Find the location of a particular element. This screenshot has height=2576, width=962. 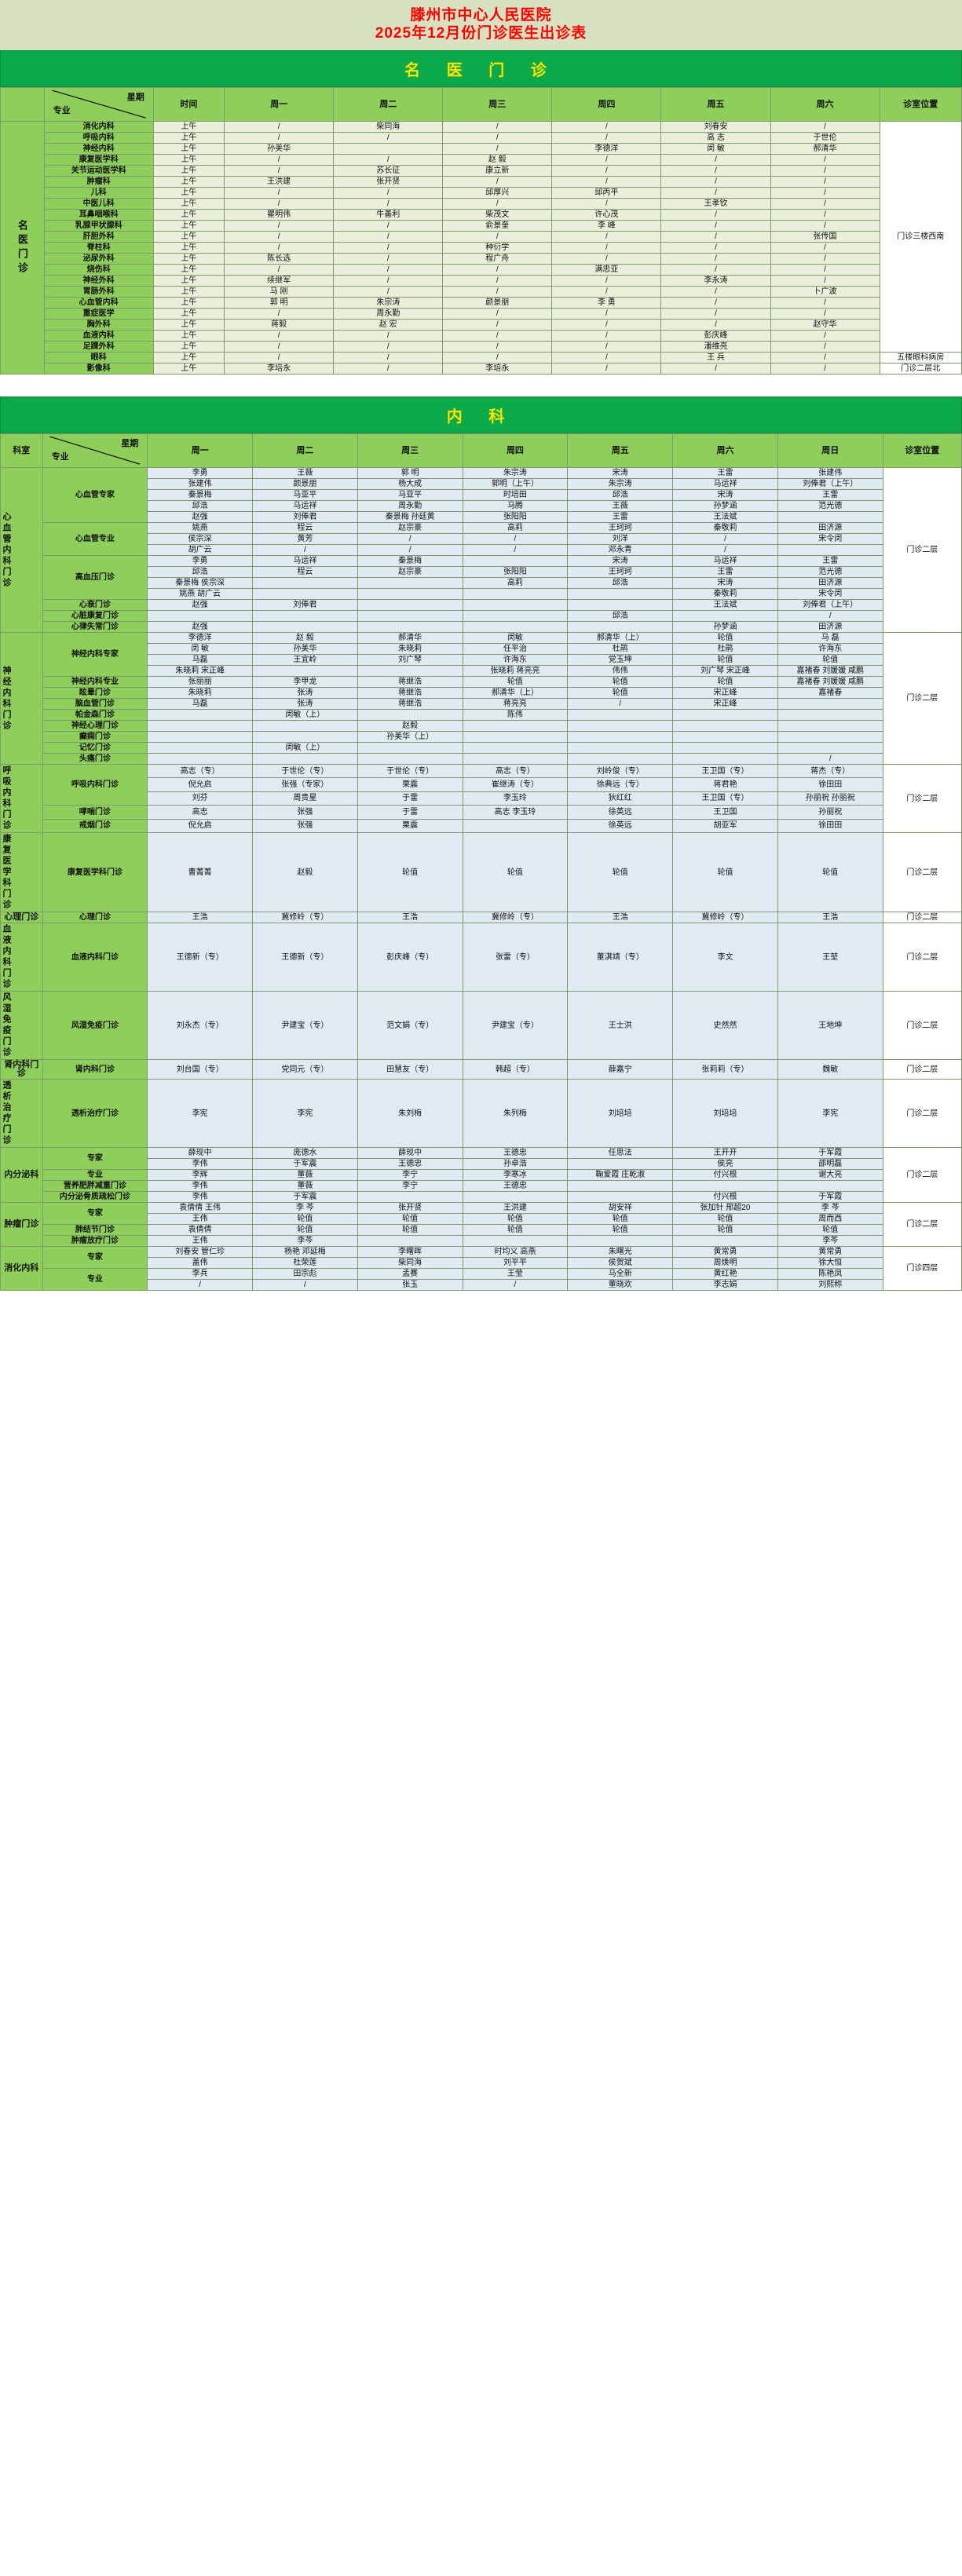

block-label: 肾内科门诊 is located at coordinates (95, 1069).